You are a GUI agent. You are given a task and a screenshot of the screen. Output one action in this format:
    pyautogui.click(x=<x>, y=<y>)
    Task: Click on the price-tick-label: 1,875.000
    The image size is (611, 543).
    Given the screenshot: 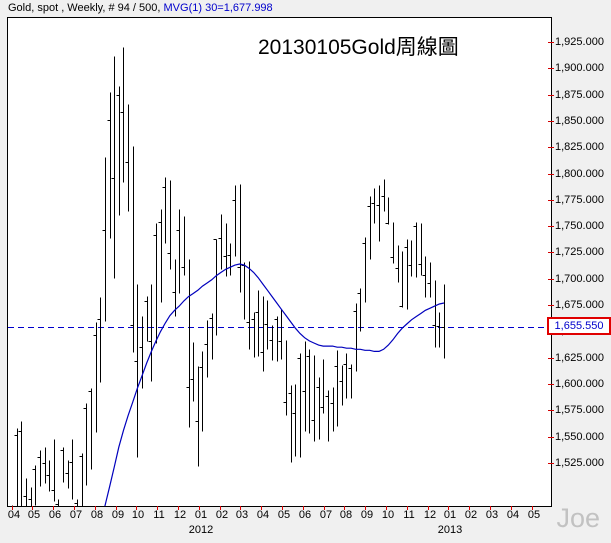 What is the action you would take?
    pyautogui.click(x=579, y=95)
    